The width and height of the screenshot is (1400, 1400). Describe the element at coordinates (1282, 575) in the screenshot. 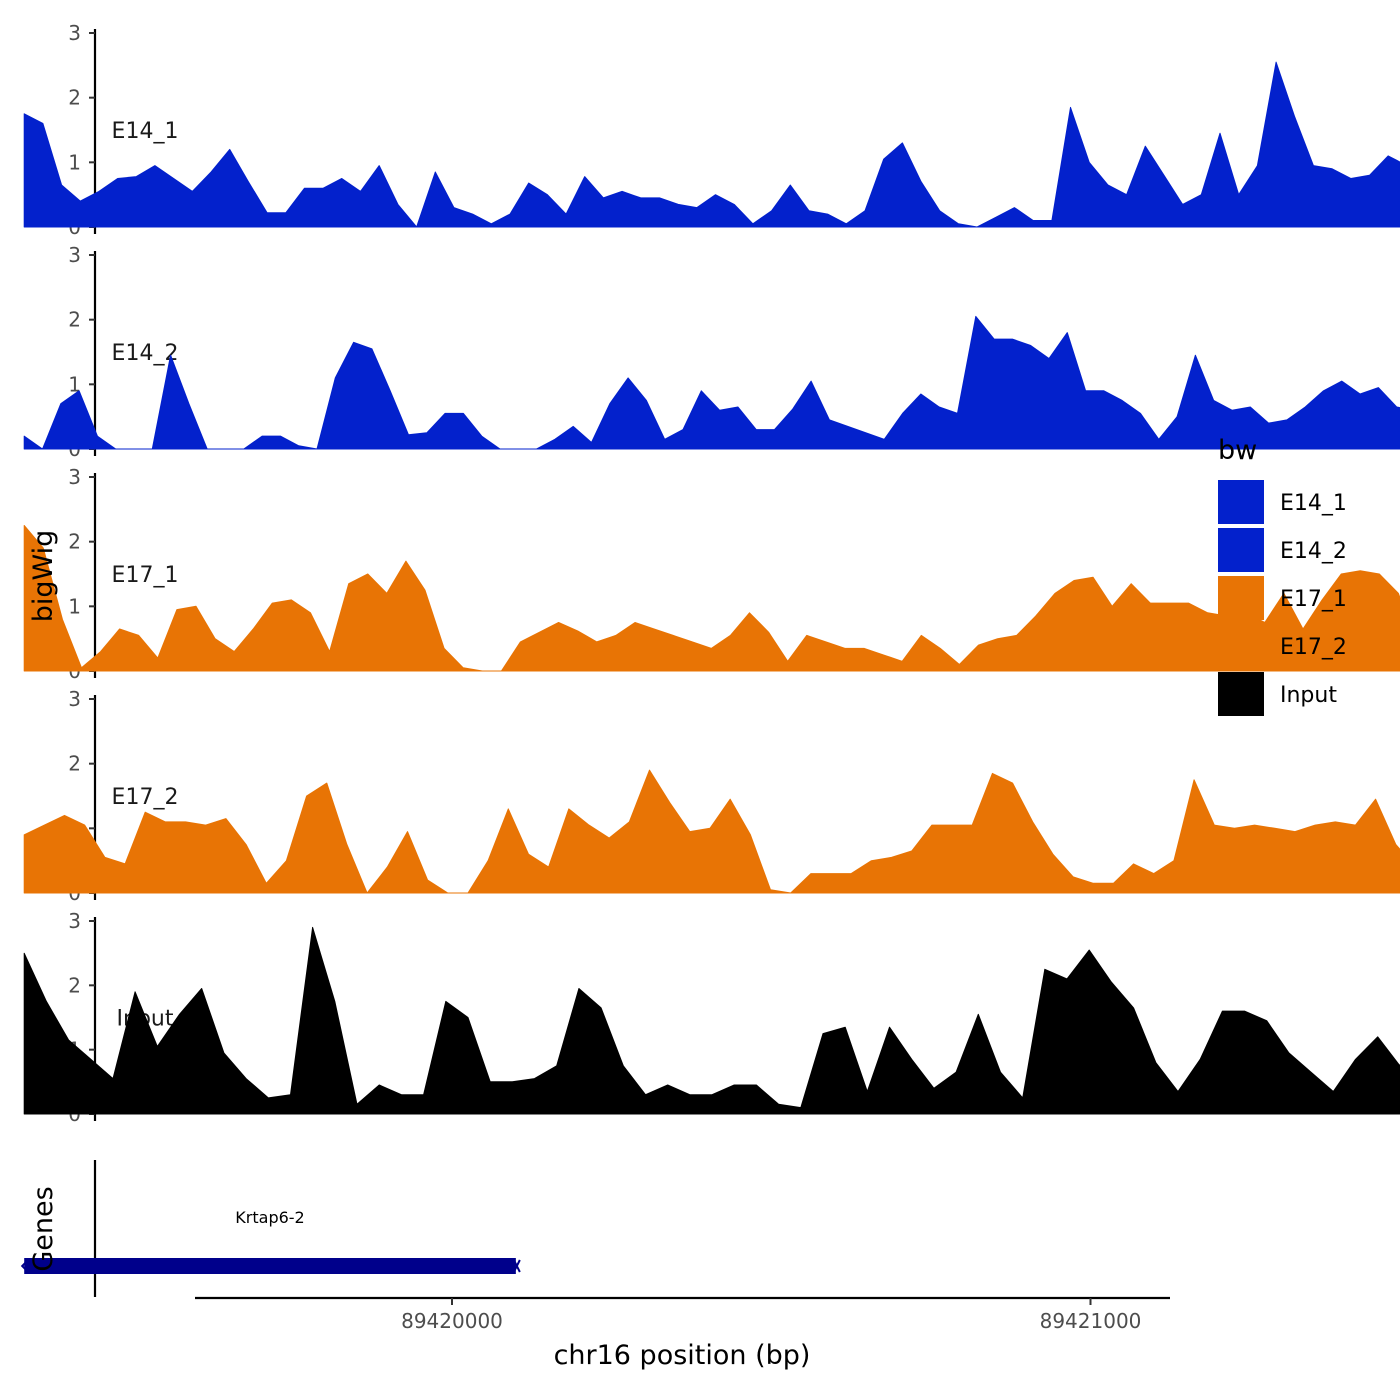

I see `legend: bw E14_1 E14_2 E17_1 E17_2 Input` at that location.